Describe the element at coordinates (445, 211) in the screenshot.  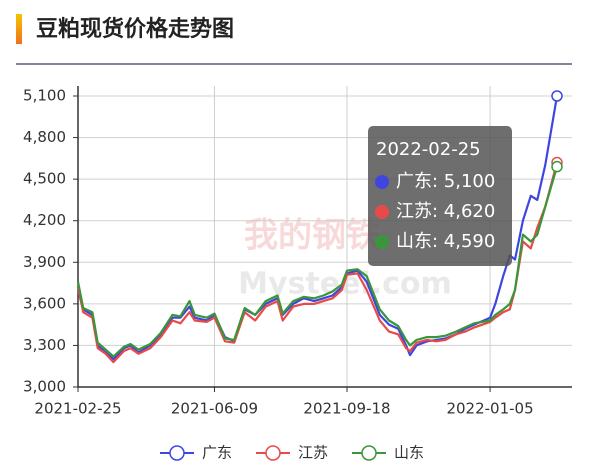
I see `tooltip-item: 江苏: 4,620` at that location.